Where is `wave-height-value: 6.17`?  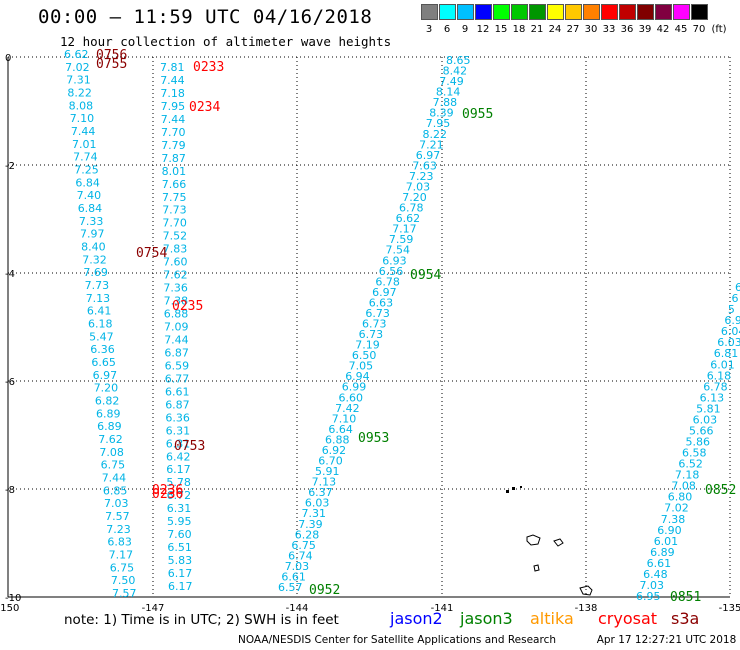
wave-height-value: 6.17 is located at coordinates (180, 573).